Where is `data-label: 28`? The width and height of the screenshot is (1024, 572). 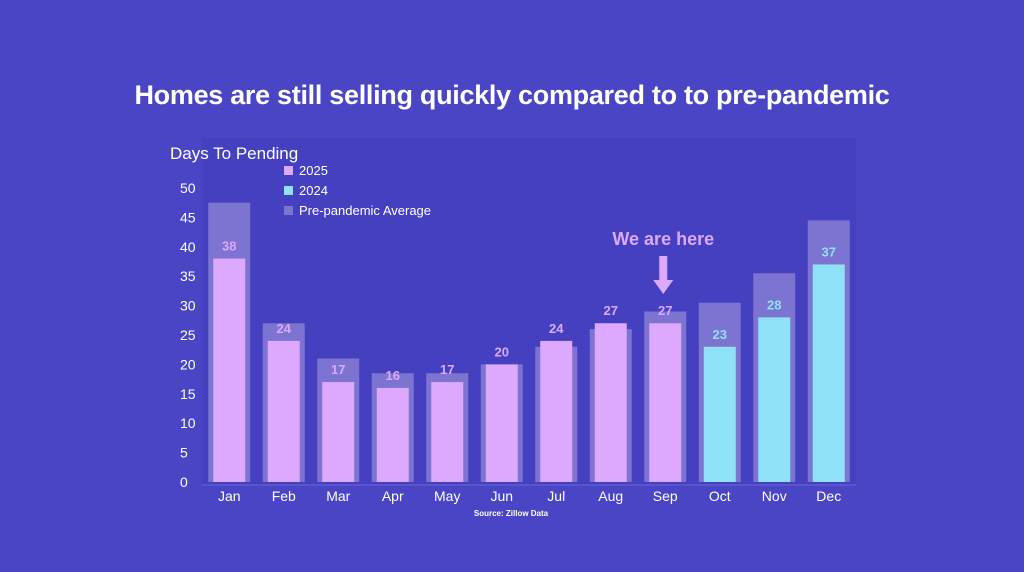
data-label: 28 is located at coordinates (774, 304).